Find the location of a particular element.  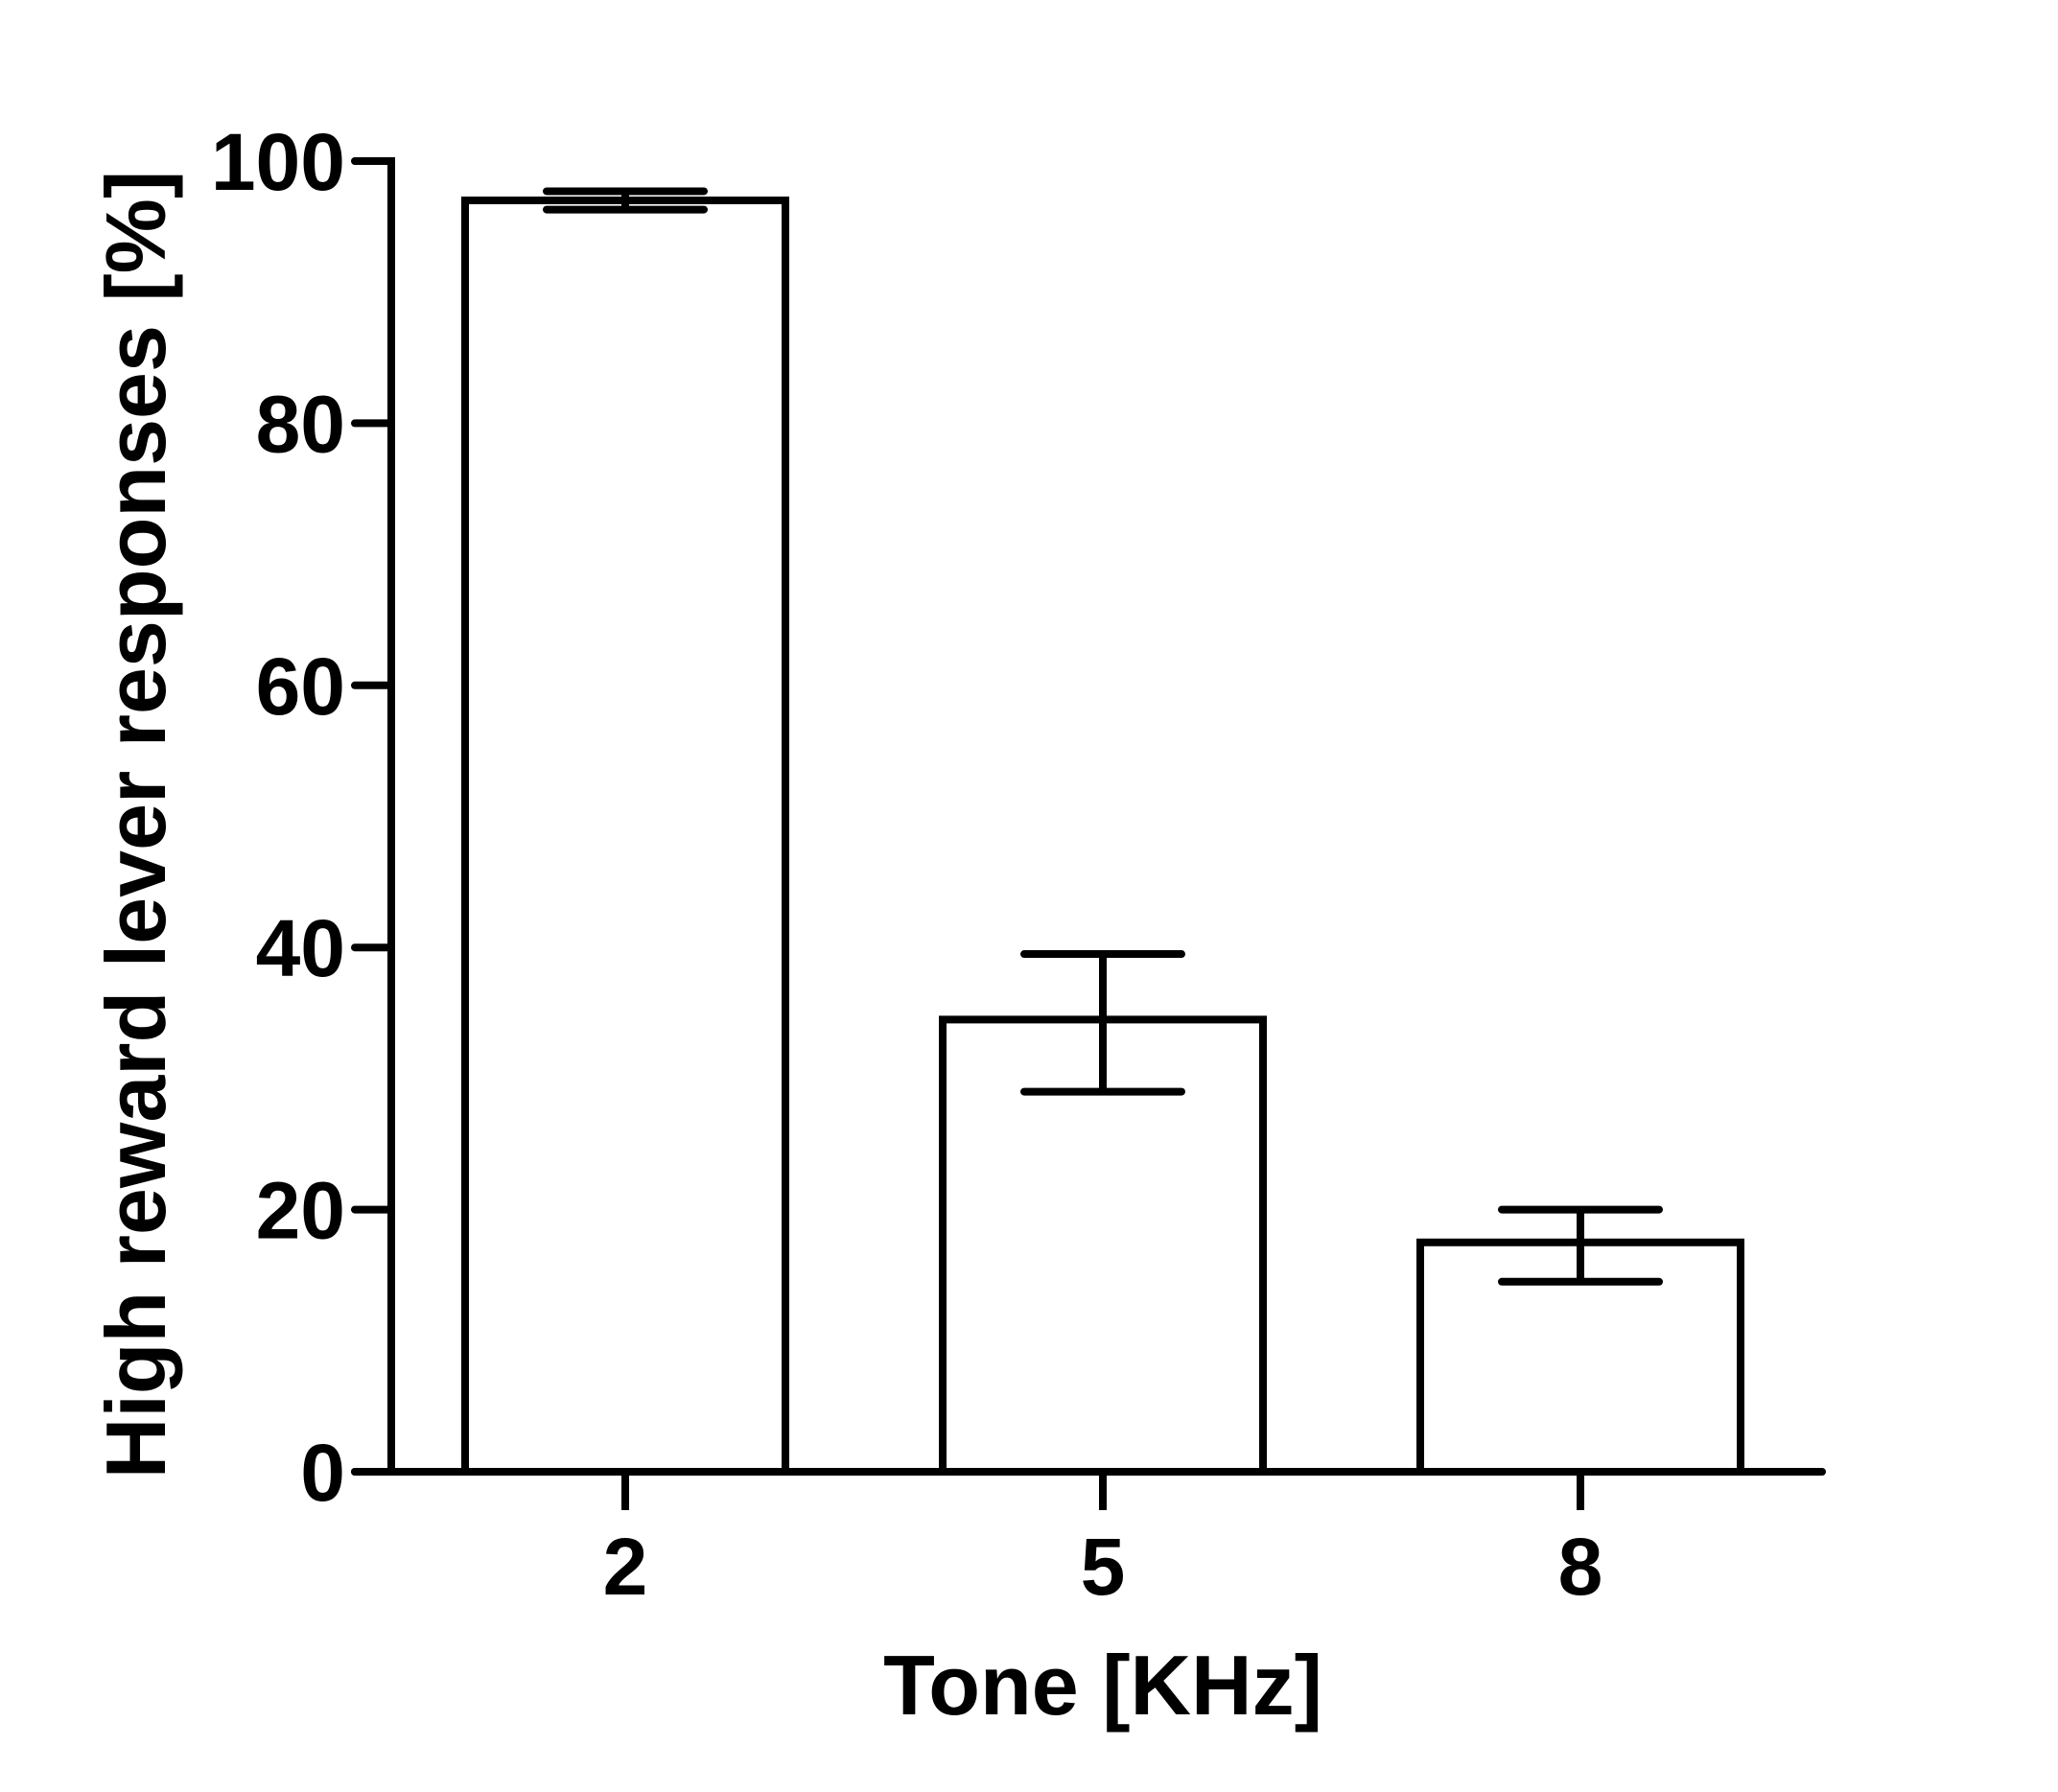

y-ticks-layer: 0 20 40 60 80 100 is located at coordinates (303, 817).